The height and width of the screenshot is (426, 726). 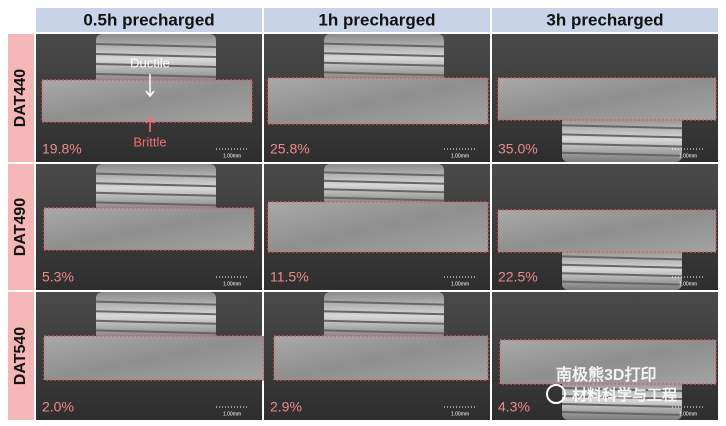 I want to click on sem-panel: 25.8% 1.00mm, so click(x=377, y=98).